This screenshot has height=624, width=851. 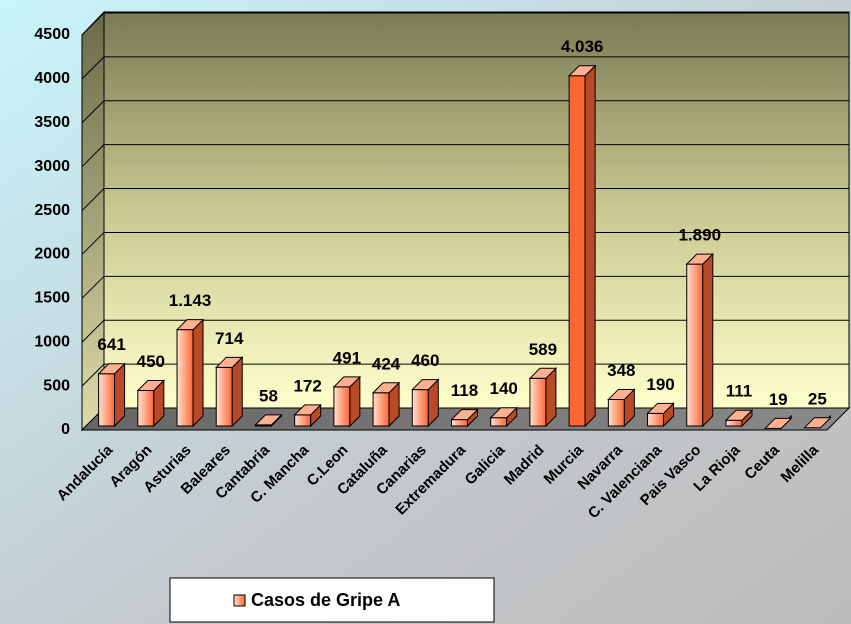 I want to click on y-tick-label: 3500, so click(x=52, y=122).